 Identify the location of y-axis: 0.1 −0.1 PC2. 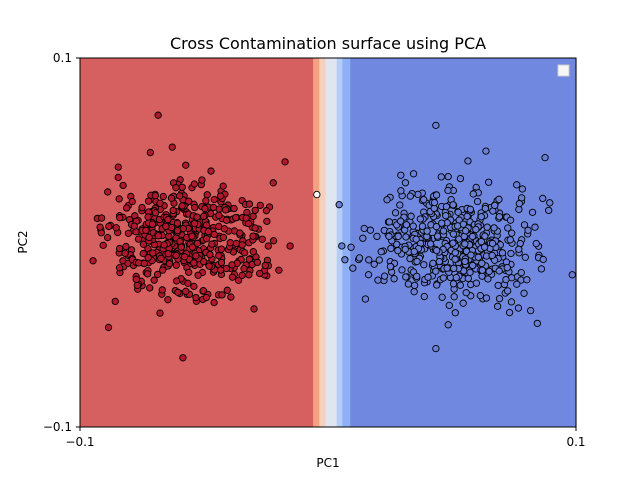
(48, 242).